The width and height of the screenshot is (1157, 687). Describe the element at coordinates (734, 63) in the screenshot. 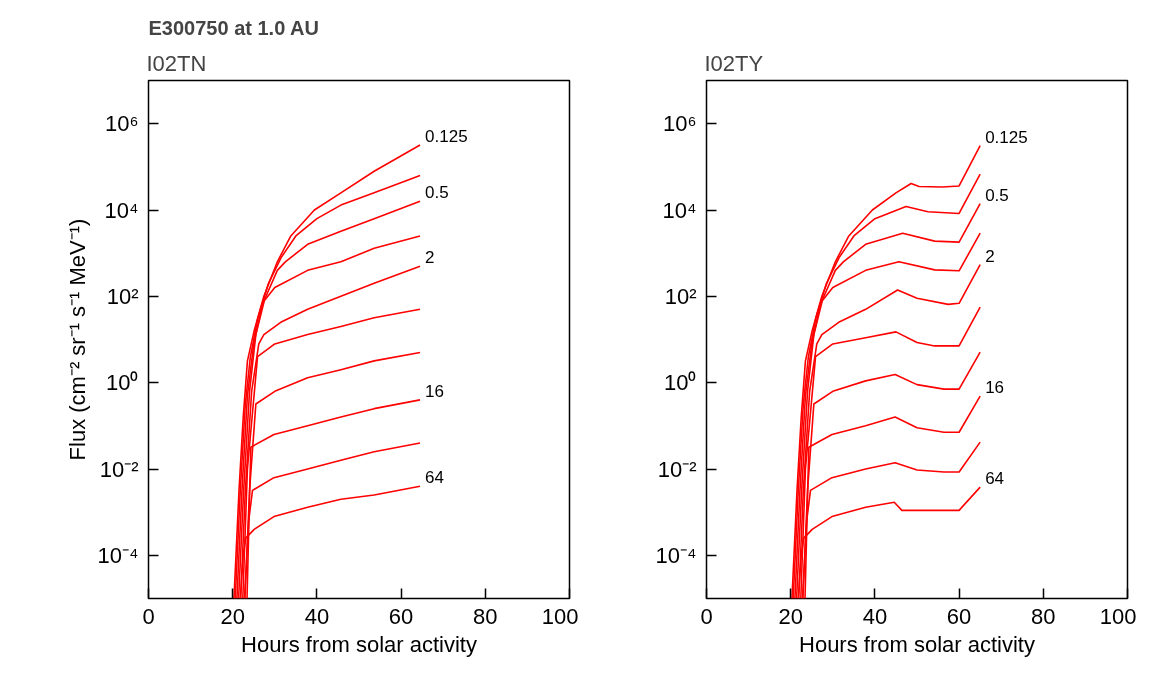

I see `chart-subtitle: I02TY` at that location.